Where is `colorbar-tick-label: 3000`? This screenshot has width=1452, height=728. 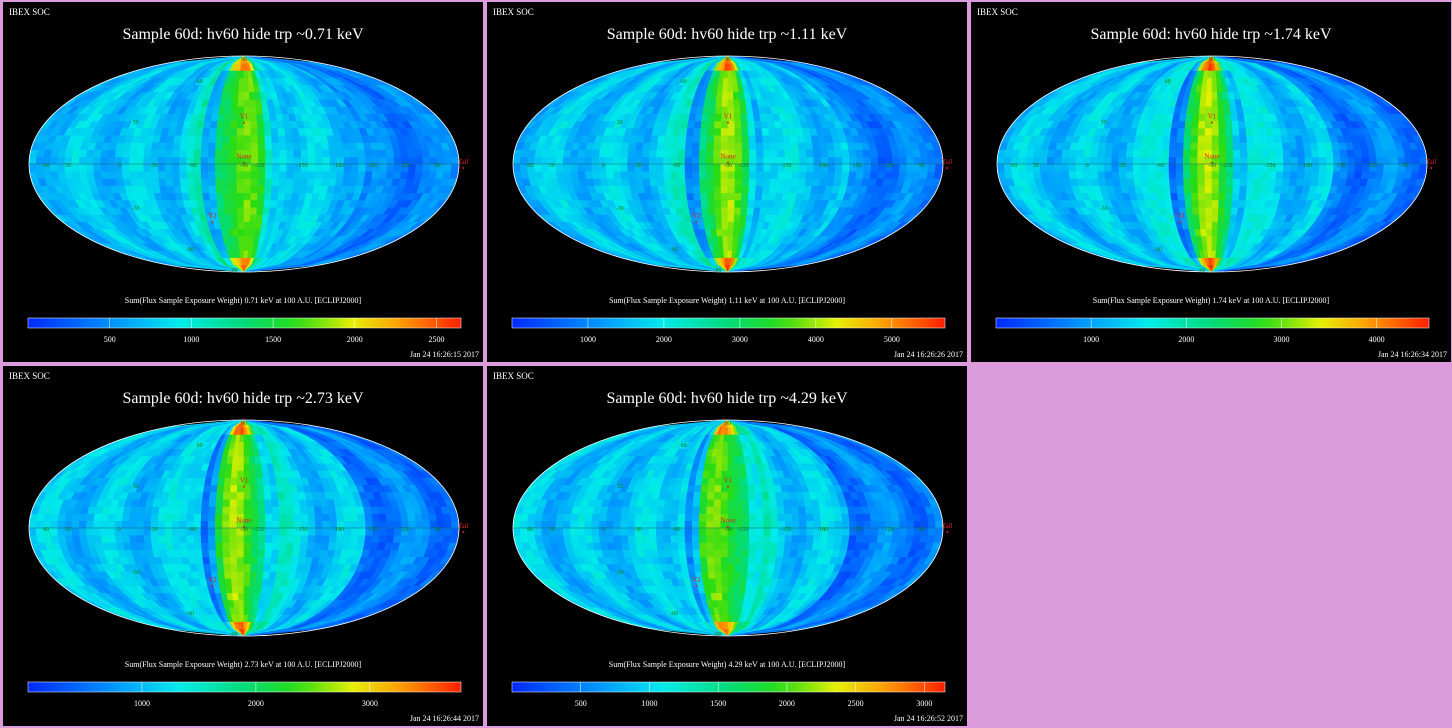
colorbar-tick-label: 3000 is located at coordinates (740, 339).